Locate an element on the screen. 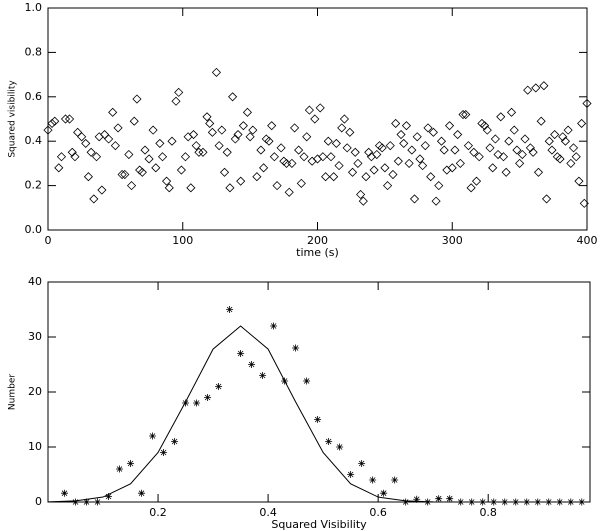 The width and height of the screenshot is (600, 531). x-tick-label: 0.6 is located at coordinates (378, 512).